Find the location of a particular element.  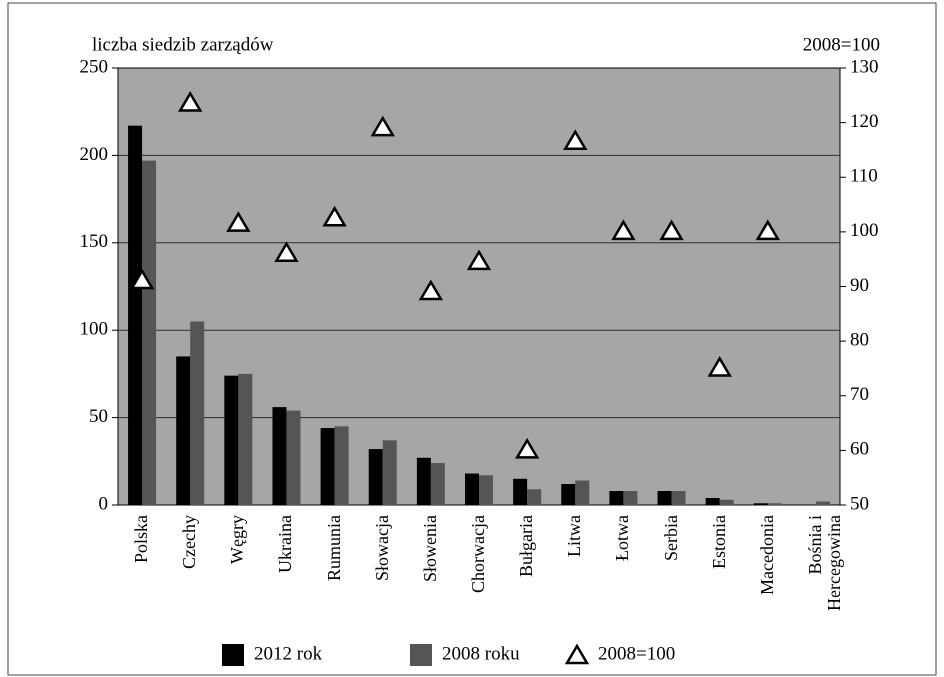

y2-tick-label: 90 is located at coordinates (859, 285).